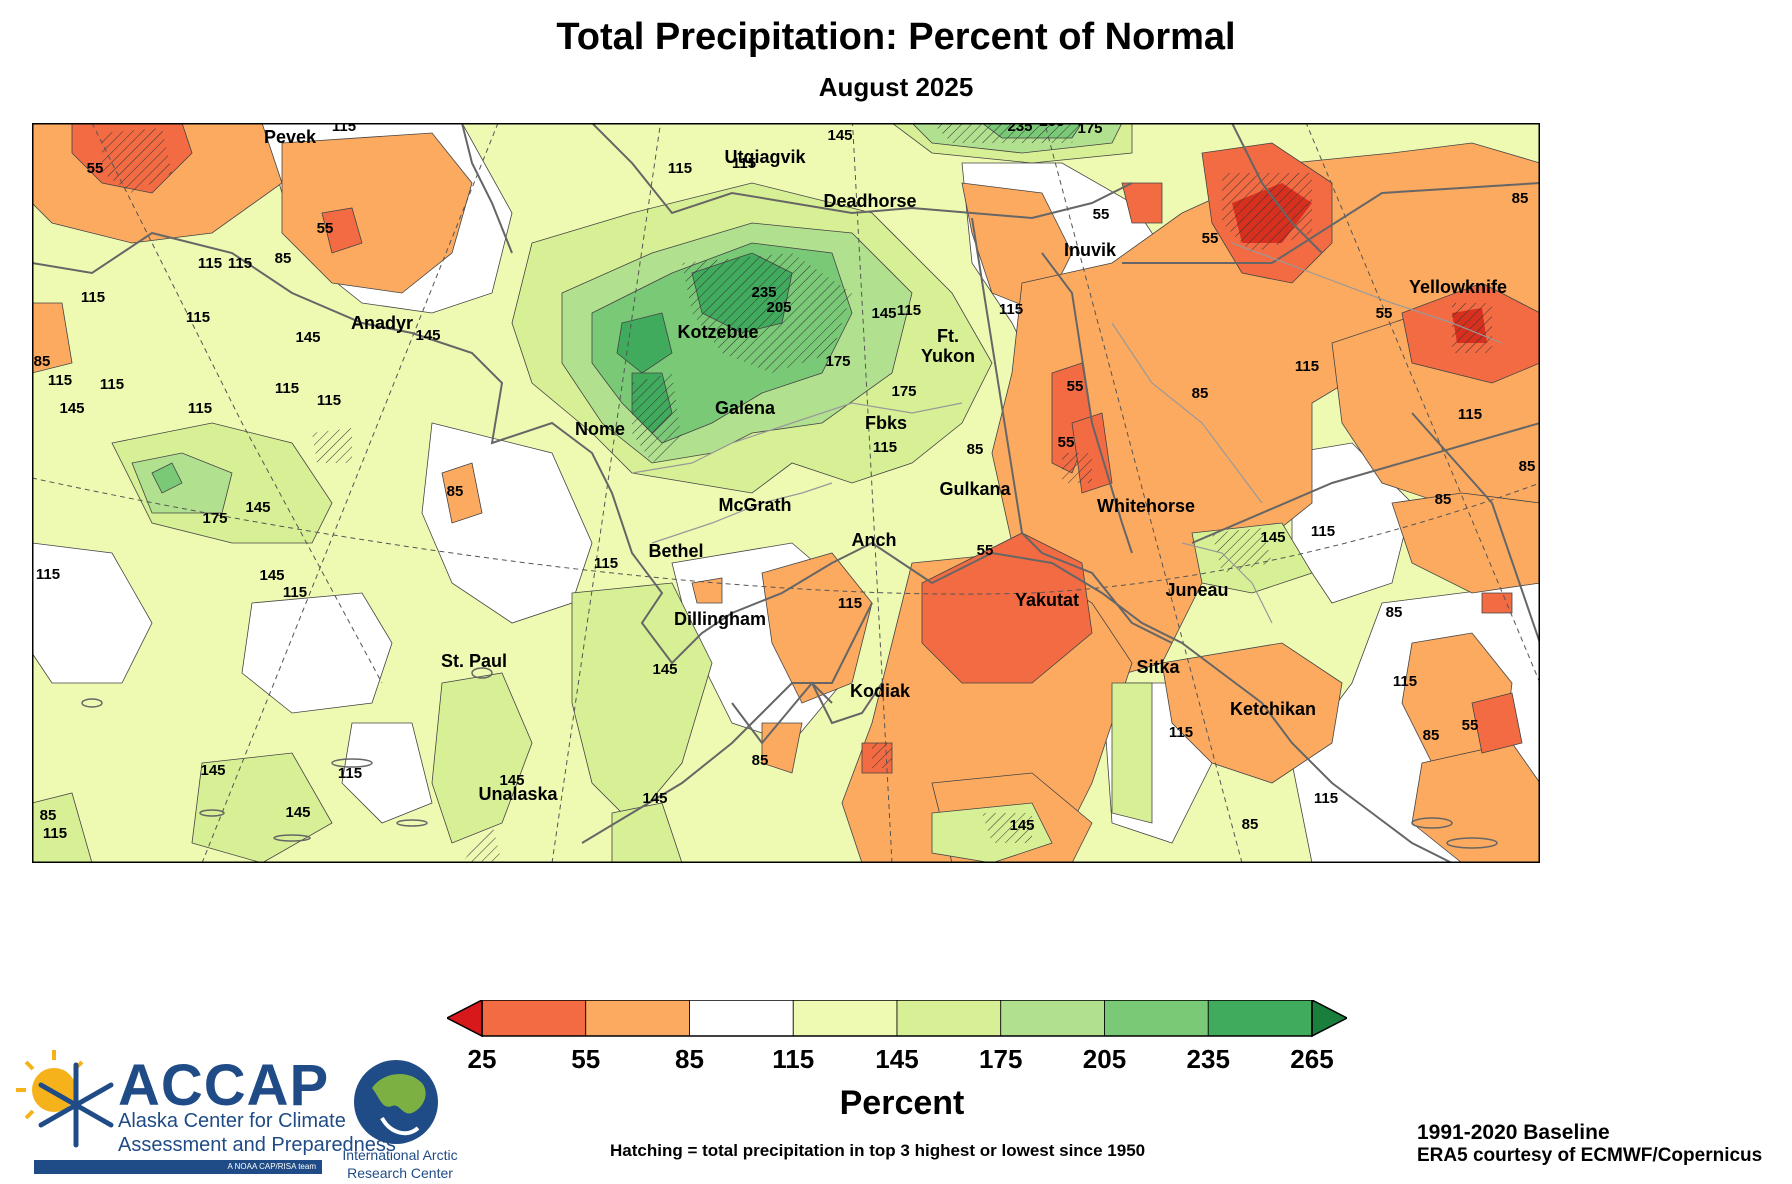  Describe the element at coordinates (474, 661) in the screenshot. I see `city-label: St. Paul` at that location.